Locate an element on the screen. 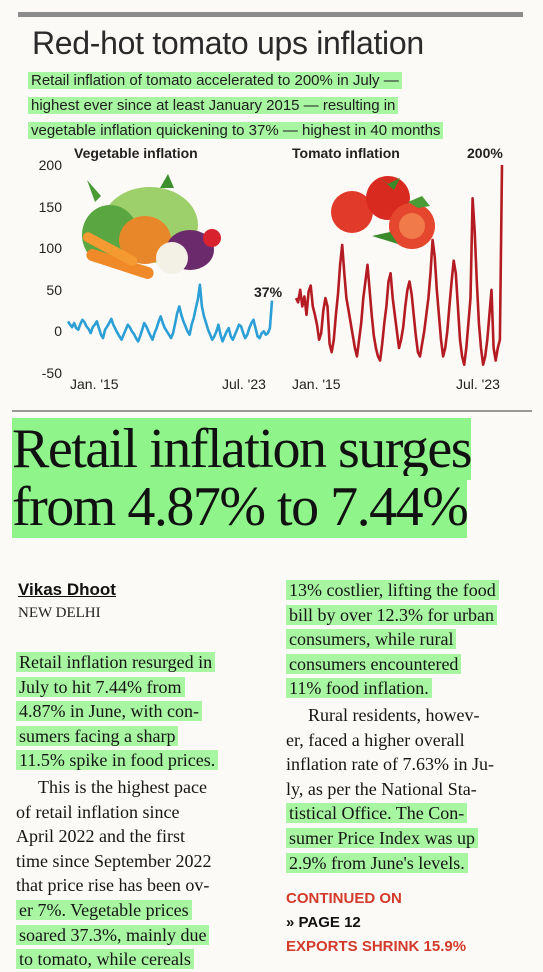  tomato-inflation-plot is located at coordinates (399, 265).